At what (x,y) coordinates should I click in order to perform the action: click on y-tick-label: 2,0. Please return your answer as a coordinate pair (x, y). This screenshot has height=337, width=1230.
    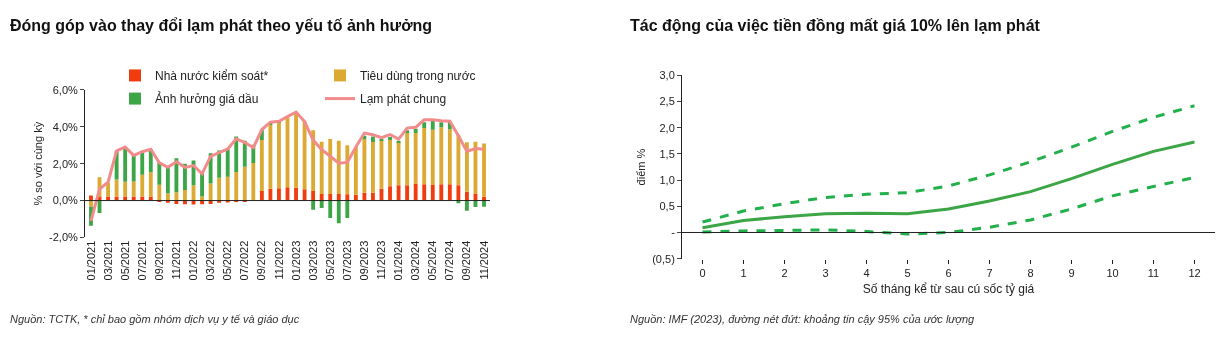
    Looking at the image, I should click on (667, 127).